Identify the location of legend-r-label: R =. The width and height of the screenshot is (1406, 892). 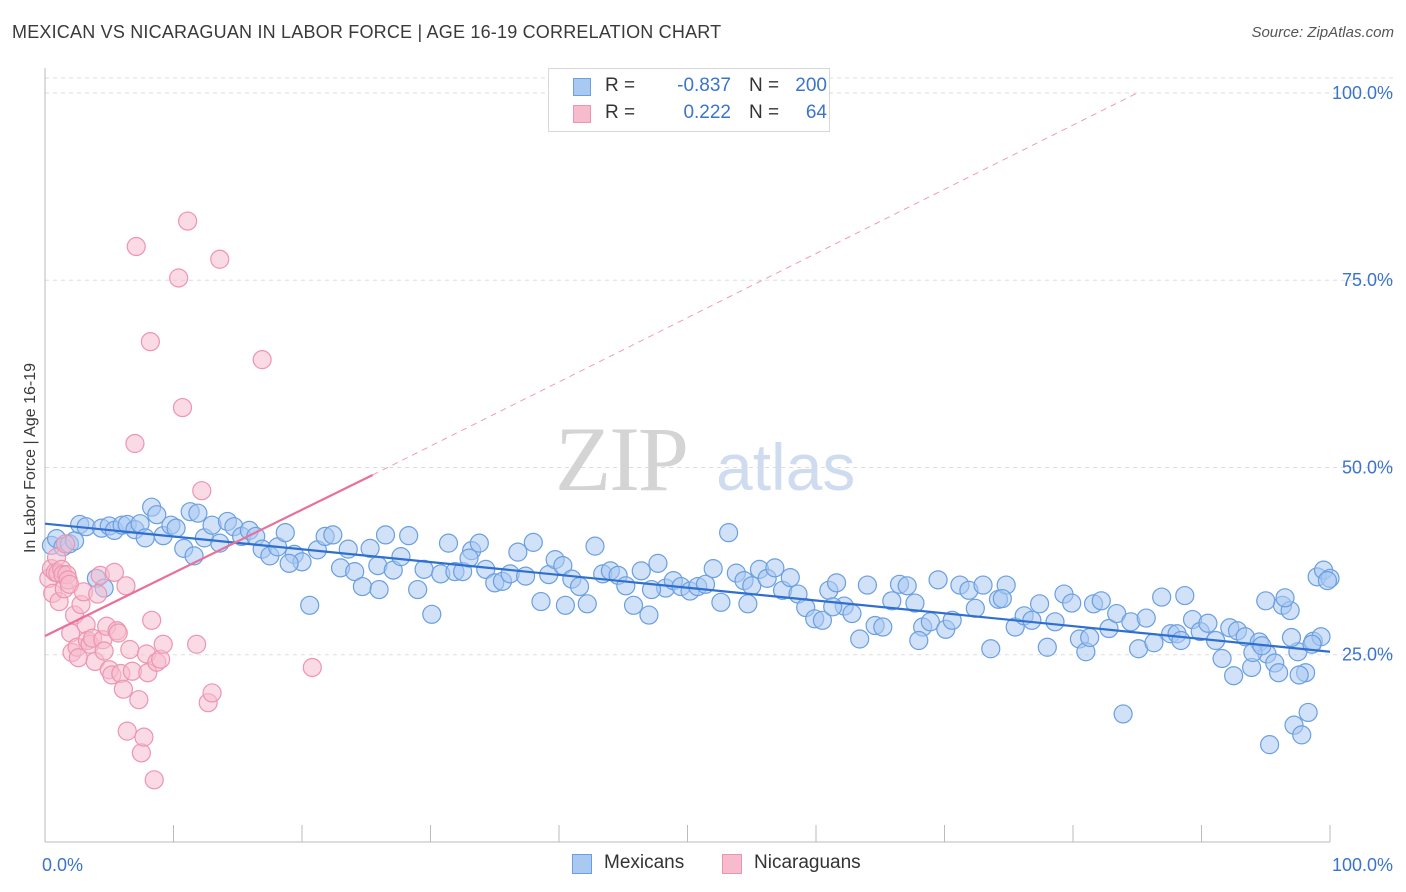
(620, 112).